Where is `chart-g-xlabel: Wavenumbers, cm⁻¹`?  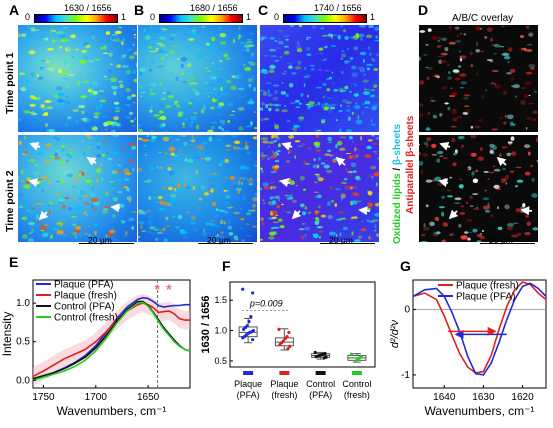
chart-g-xlabel: Wavenumbers, cm⁻¹ is located at coordinates (480, 411).